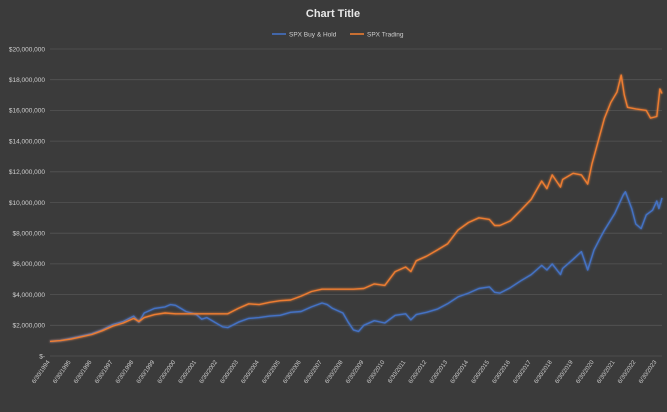  Describe the element at coordinates (418, 372) in the screenshot. I see `x-tick-label: 6/30/2012` at that location.